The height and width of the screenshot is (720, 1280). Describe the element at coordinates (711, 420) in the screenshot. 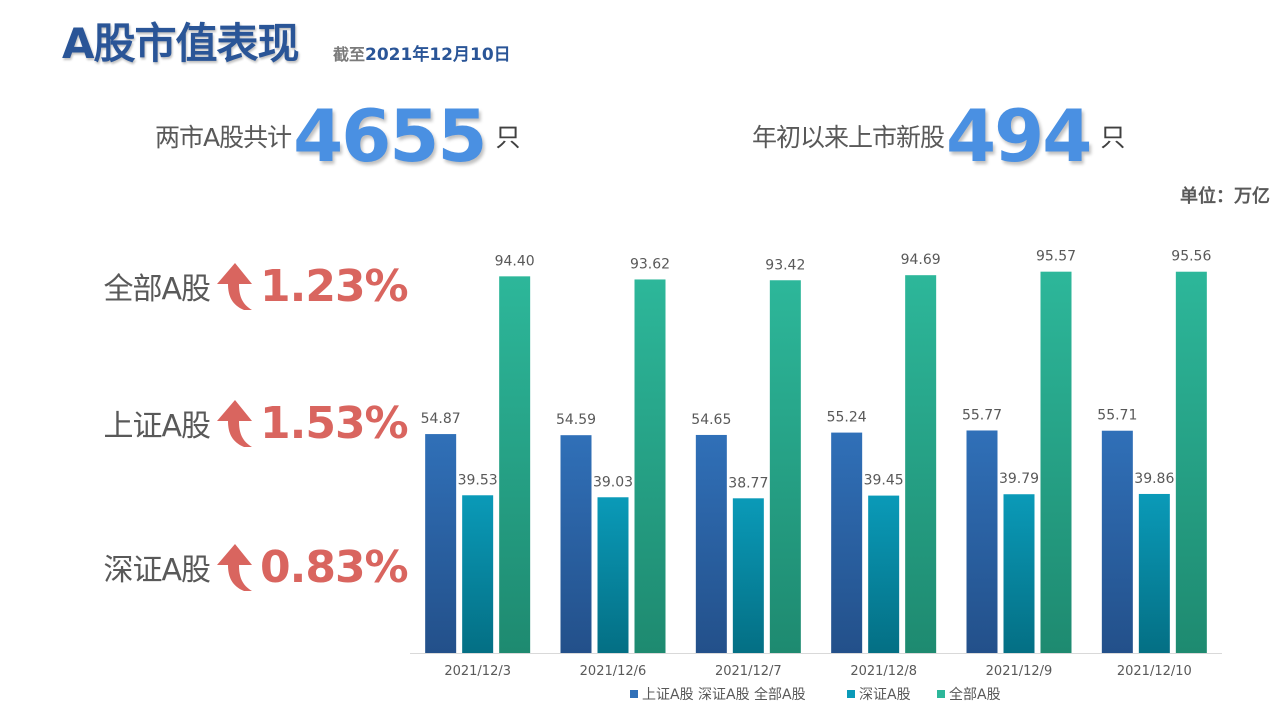

I see `data-label: 54.65` at that location.